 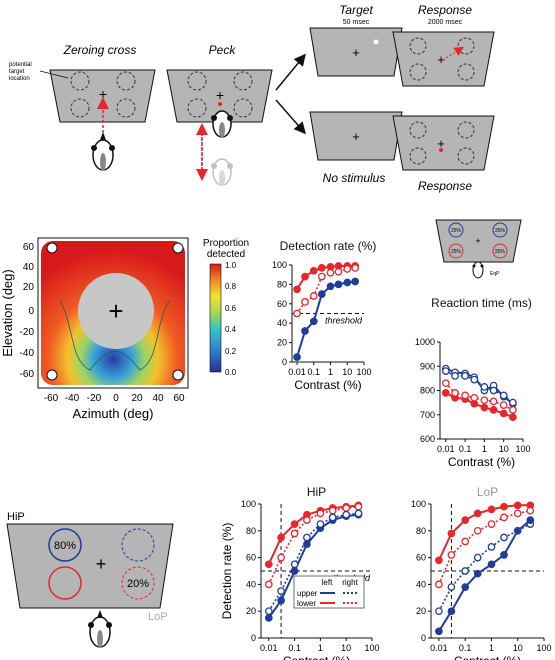 What do you see at coordinates (500, 252) in the screenshot?
I see `eqp-lr-label: 25%` at bounding box center [500, 252].